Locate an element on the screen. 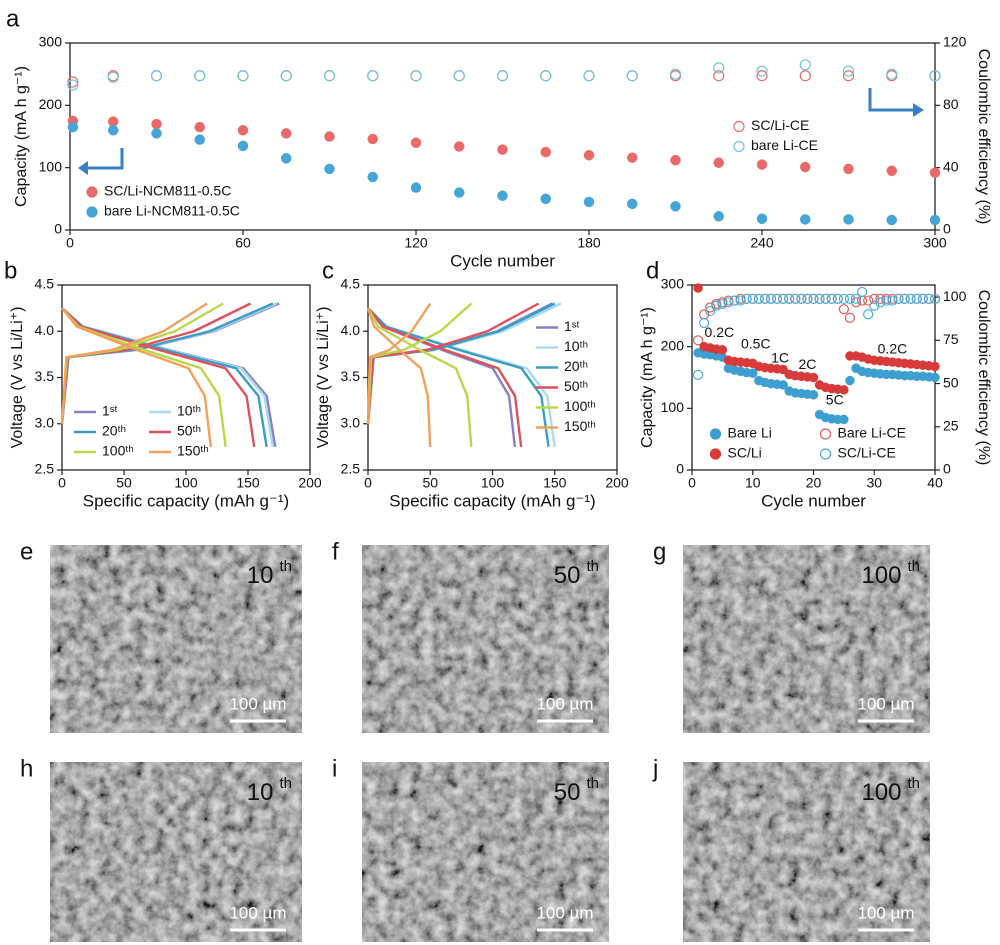 This screenshot has width=1000, height=945. curve is located at coordinates (143, 375).